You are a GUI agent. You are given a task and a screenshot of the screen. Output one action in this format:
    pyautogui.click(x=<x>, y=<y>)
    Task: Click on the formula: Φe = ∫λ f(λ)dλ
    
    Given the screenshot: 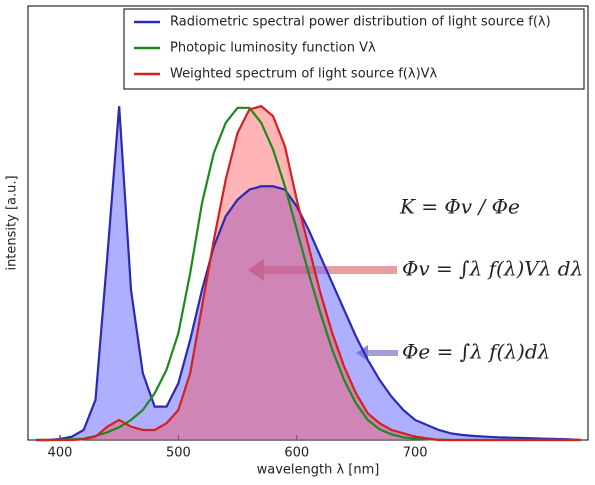 What is the action you would take?
    pyautogui.click(x=476, y=352)
    